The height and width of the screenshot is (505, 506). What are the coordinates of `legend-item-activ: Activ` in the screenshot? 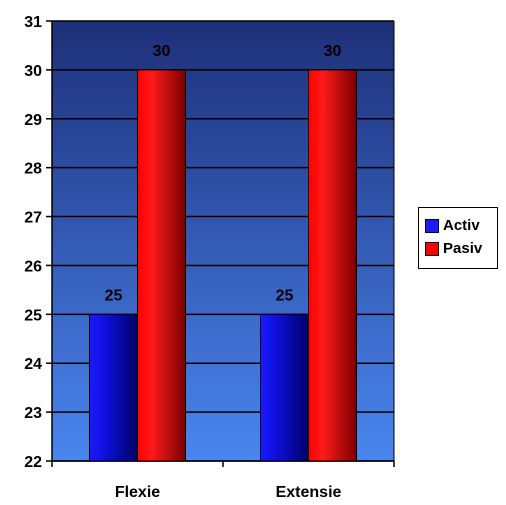 It's located at (461, 225).